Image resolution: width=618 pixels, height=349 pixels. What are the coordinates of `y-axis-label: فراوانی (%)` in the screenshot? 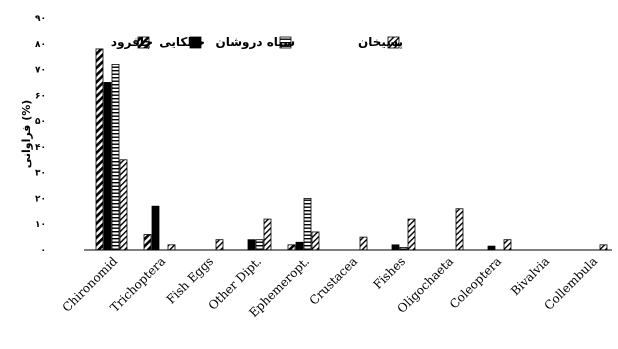 It's located at (26, 134).